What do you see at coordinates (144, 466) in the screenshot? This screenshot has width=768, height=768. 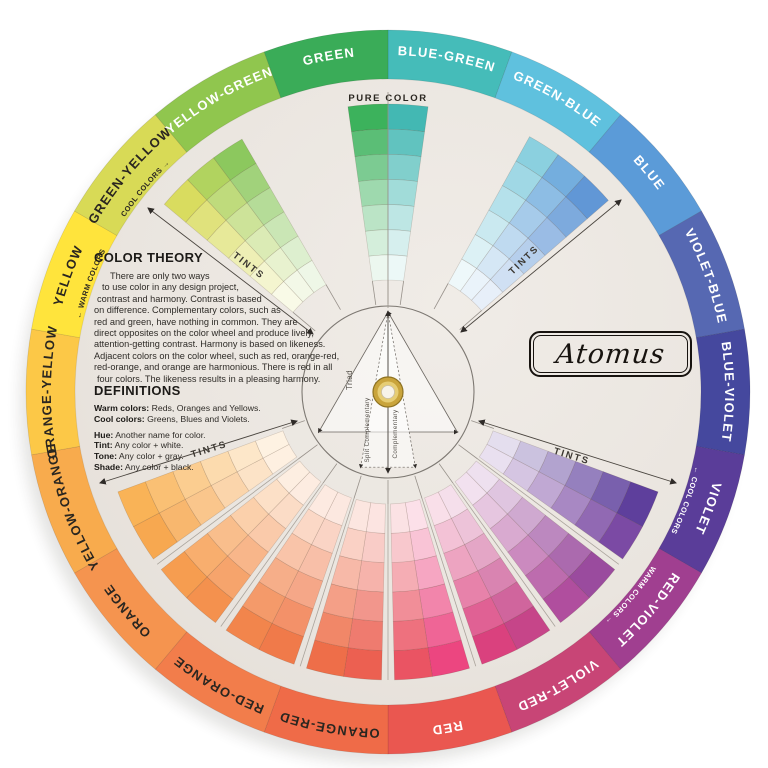 I see `definition-entry: Shade: Any color + black.` at bounding box center [144, 466].